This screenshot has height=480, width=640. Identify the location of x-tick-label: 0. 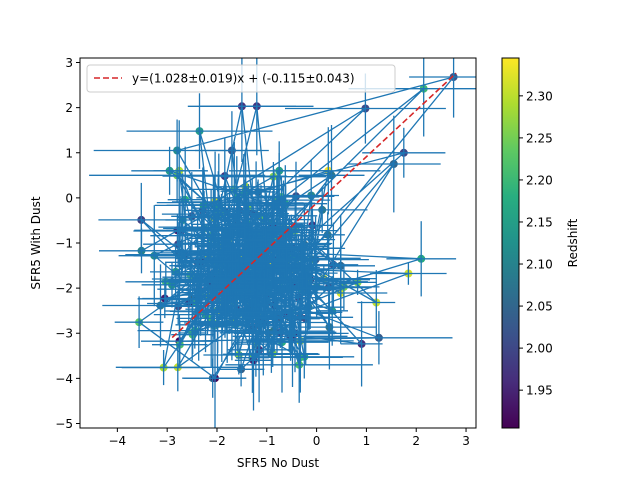
(317, 441).